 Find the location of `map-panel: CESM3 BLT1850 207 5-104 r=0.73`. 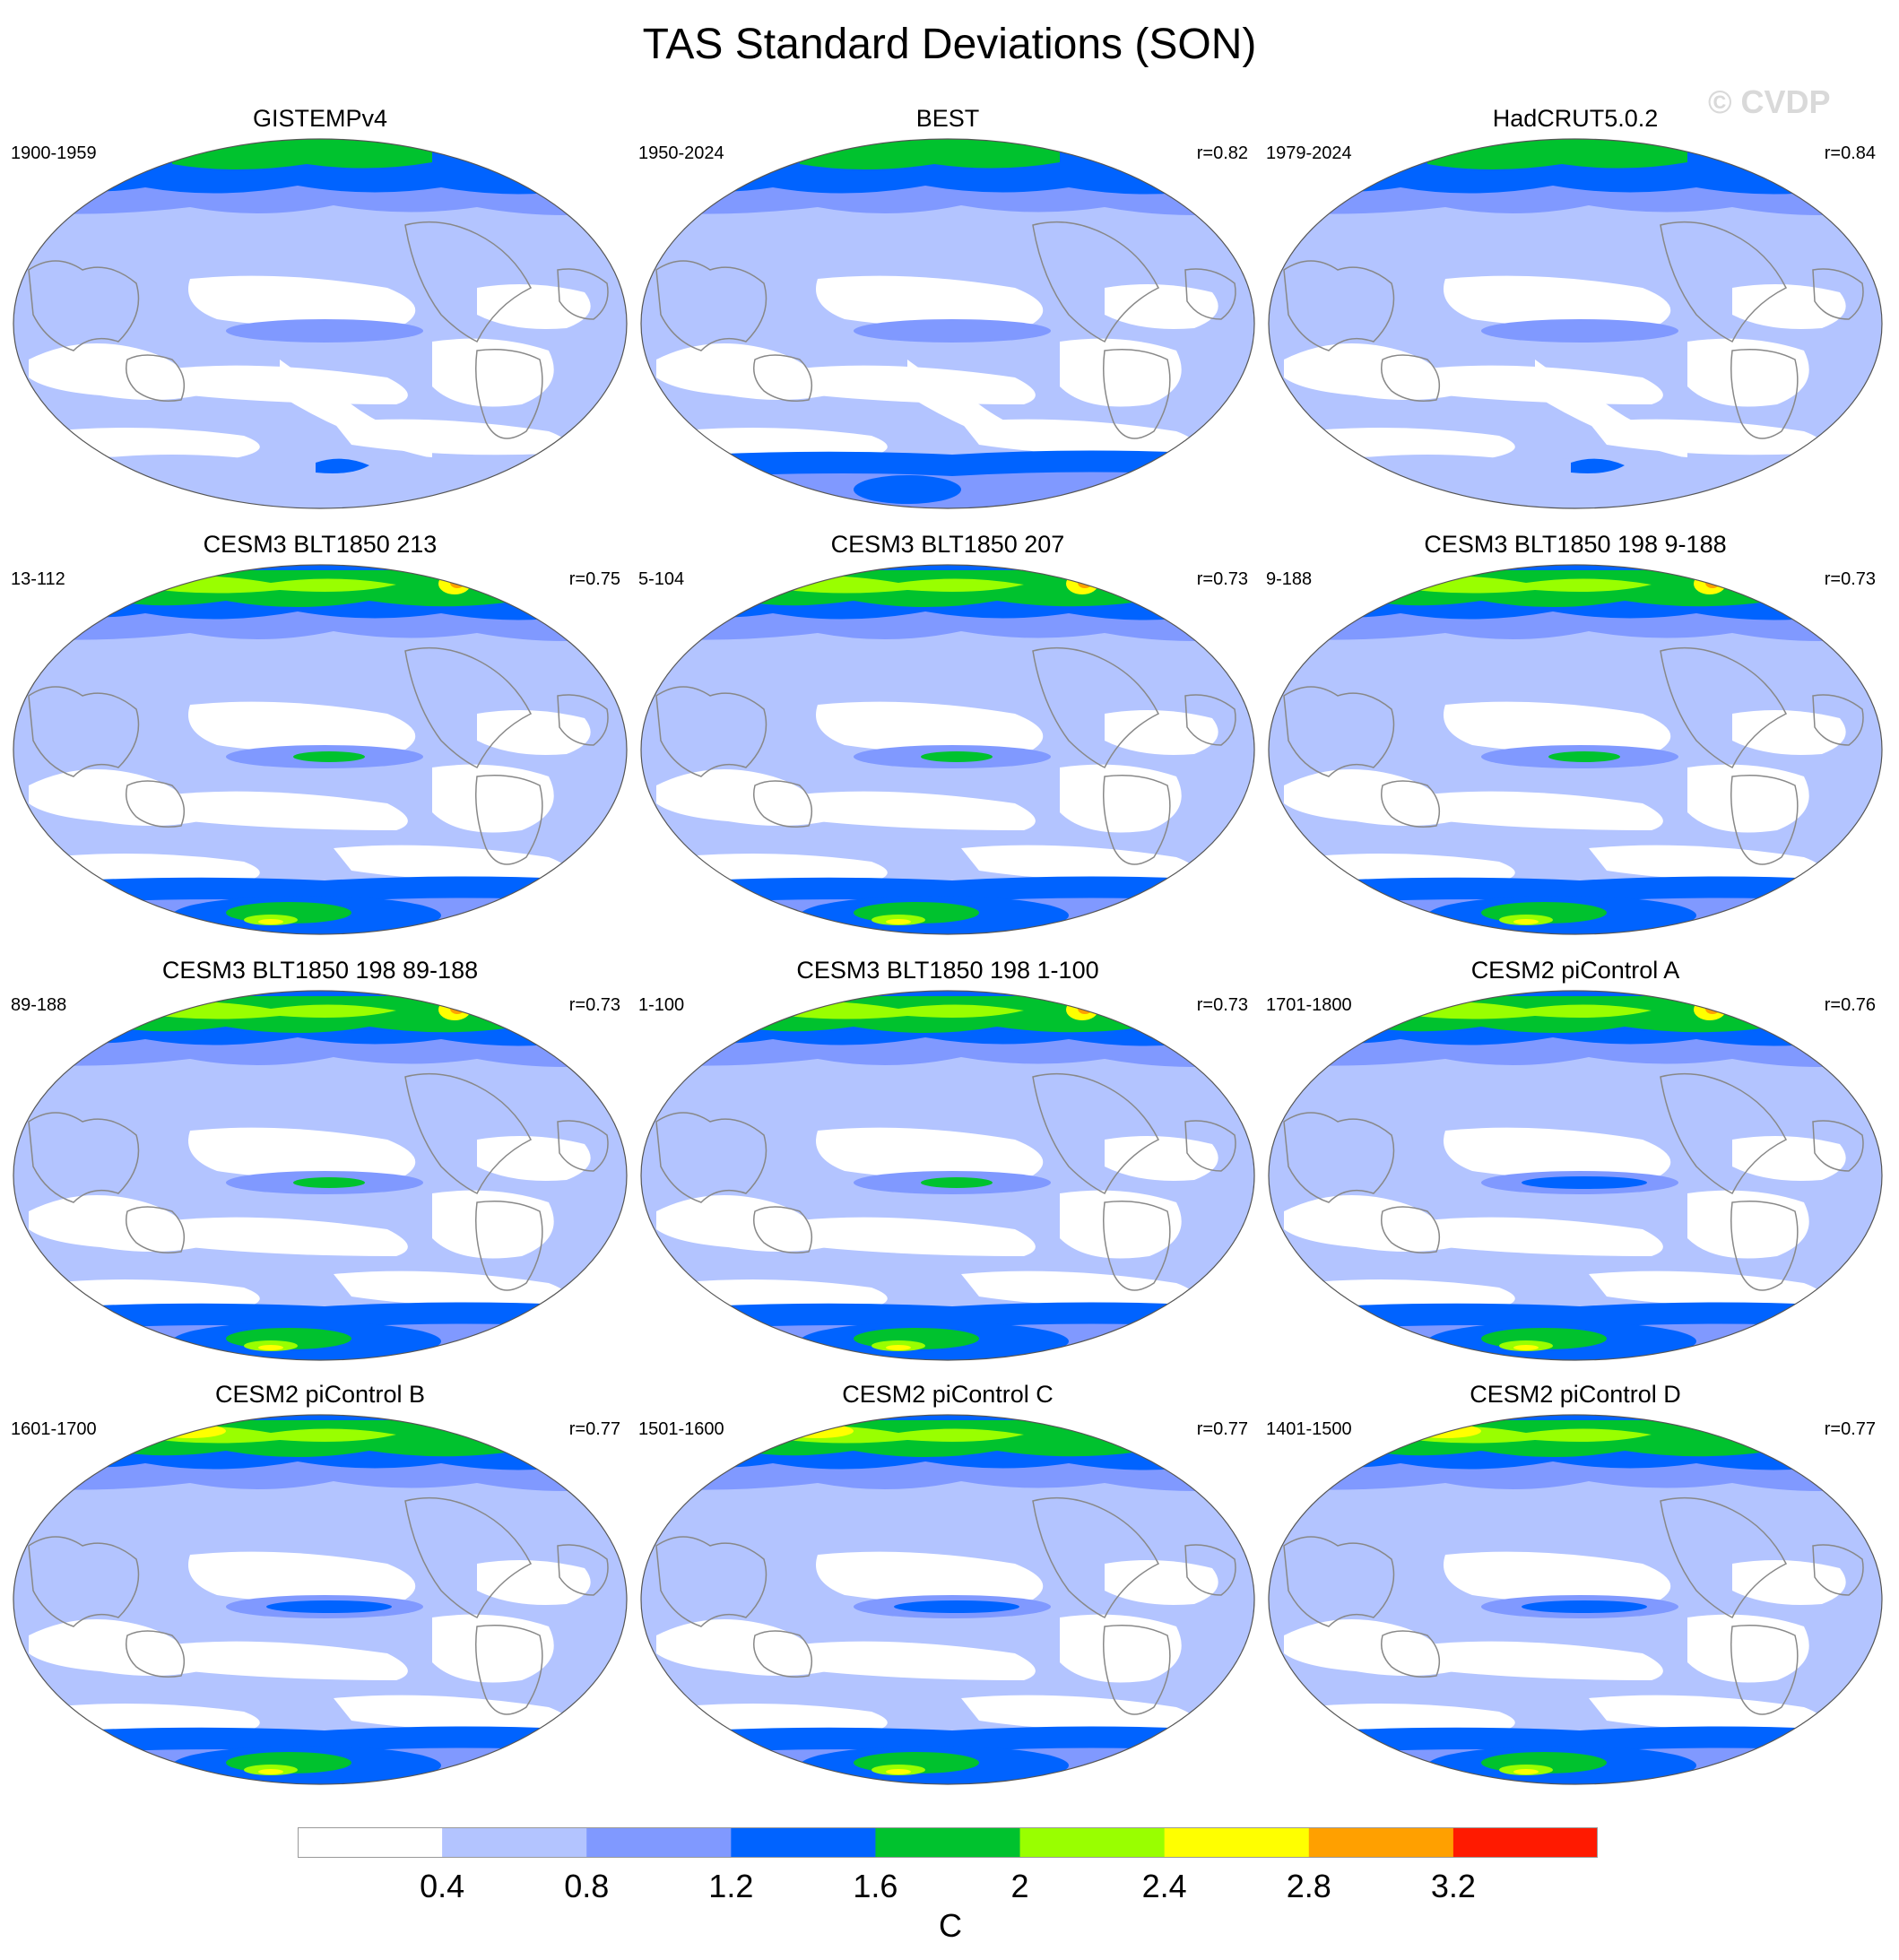

map-panel: CESM3 BLT1850 207 5-104 r=0.73 is located at coordinates (947, 737).